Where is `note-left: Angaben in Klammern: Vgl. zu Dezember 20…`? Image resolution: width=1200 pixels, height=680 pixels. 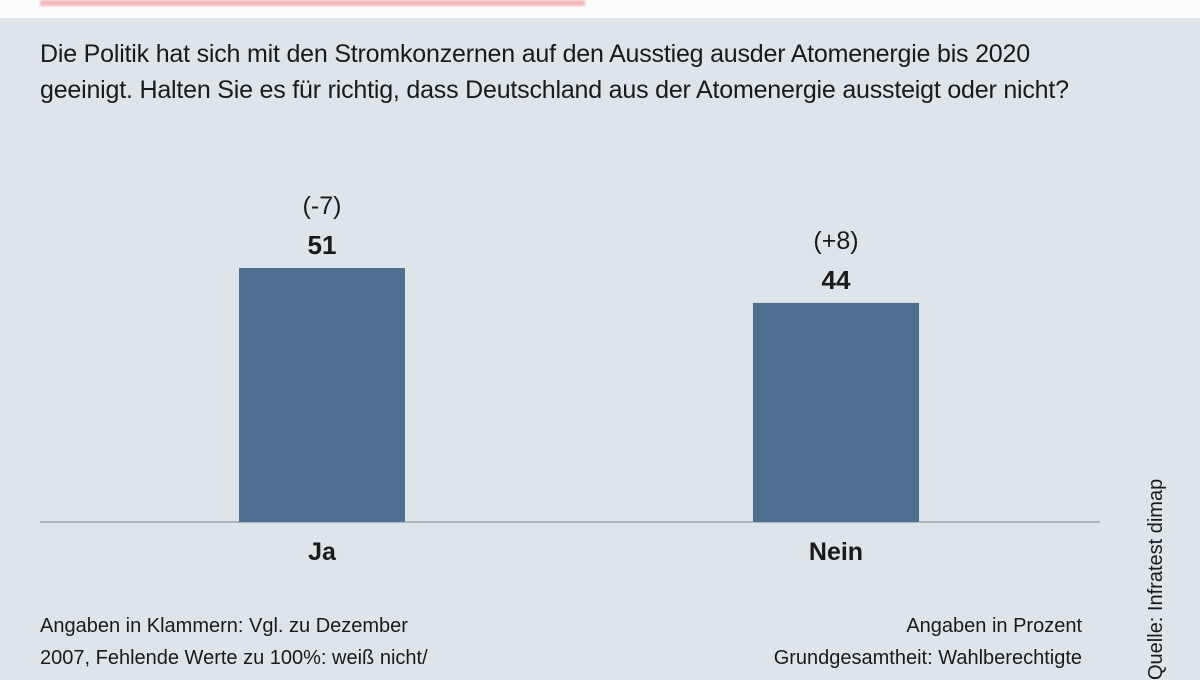
note-left: Angaben in Klammern: Vgl. zu Dezember 20… is located at coordinates (234, 642).